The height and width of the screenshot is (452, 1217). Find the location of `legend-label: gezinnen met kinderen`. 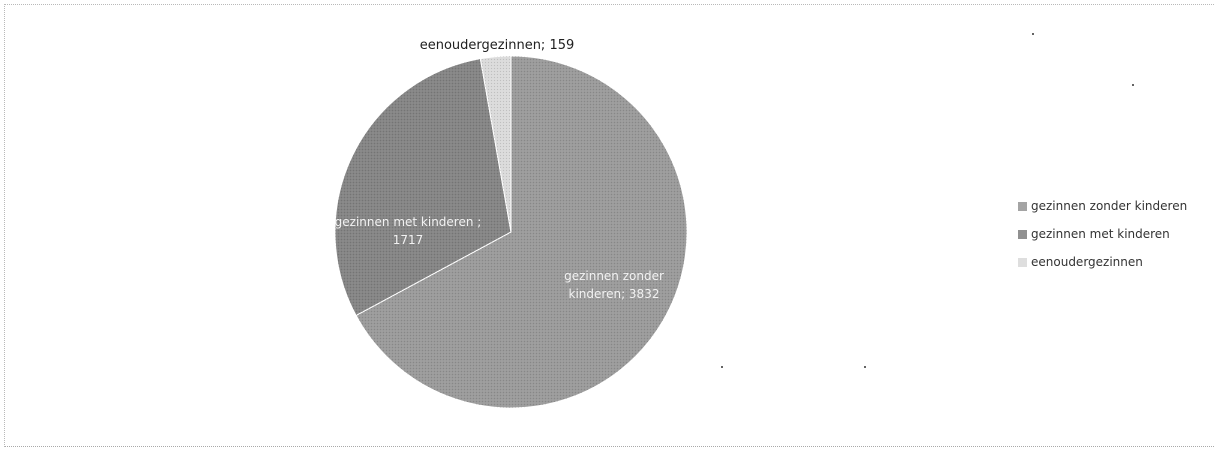

legend-label: gezinnen met kinderen is located at coordinates (1100, 234).